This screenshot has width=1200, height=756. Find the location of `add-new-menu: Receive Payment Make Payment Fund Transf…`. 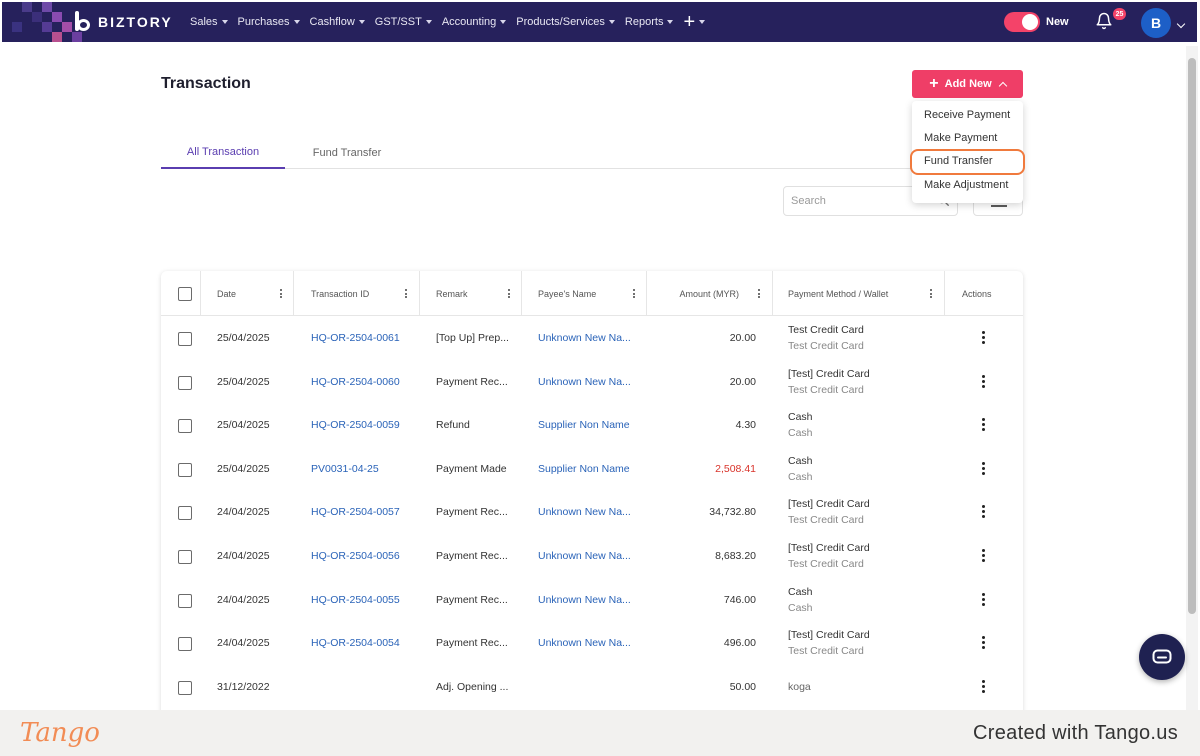

add-new-menu: Receive Payment Make Payment Fund Transf… is located at coordinates (967, 152).